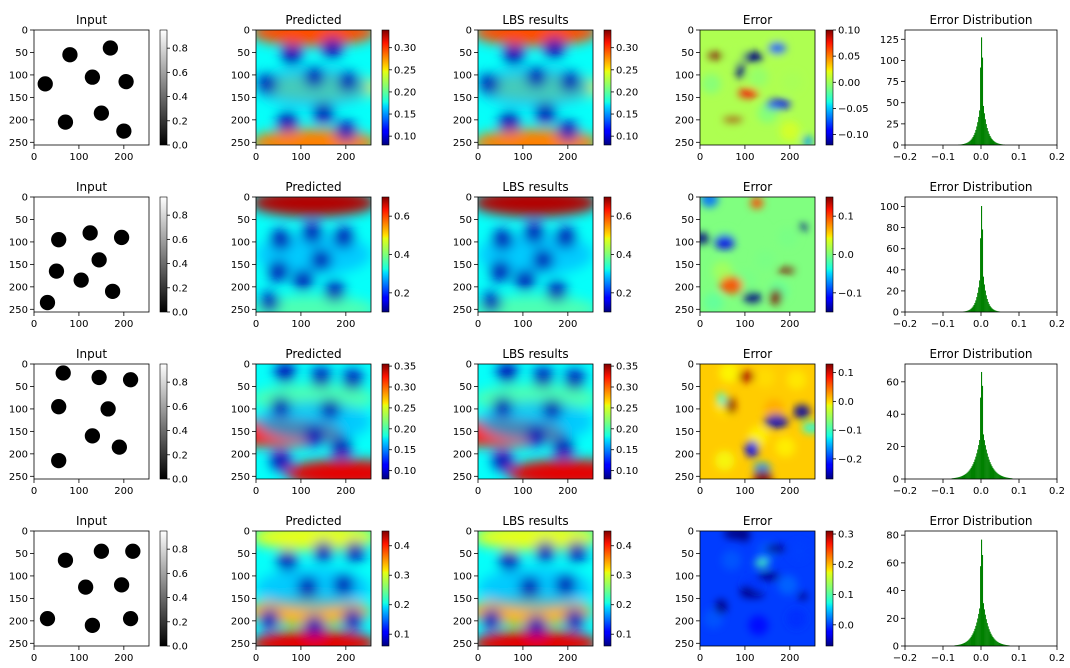 The image size is (1070, 668). I want to click on colorbar-tick-label: 0.10, so click(405, 471).